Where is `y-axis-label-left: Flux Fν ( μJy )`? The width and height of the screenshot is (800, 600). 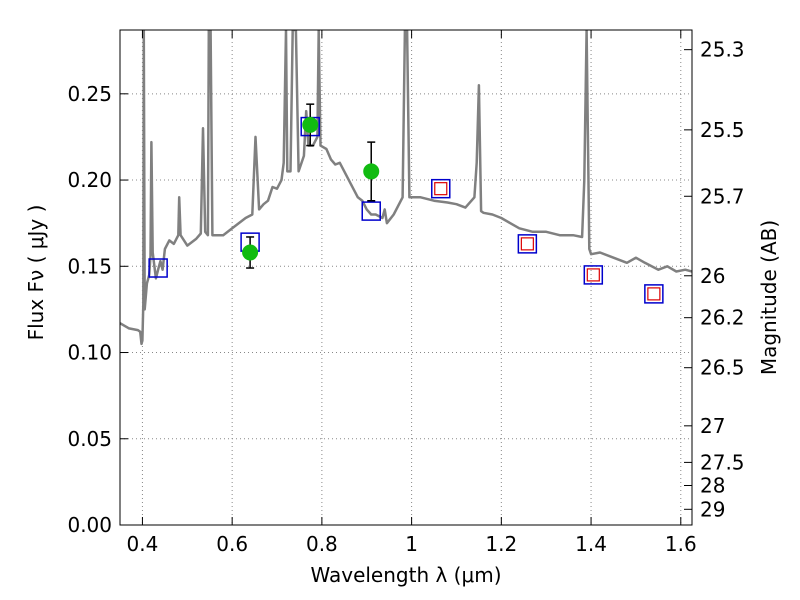 y-axis-label-left: Flux Fν ( μJy ) is located at coordinates (36, 273).